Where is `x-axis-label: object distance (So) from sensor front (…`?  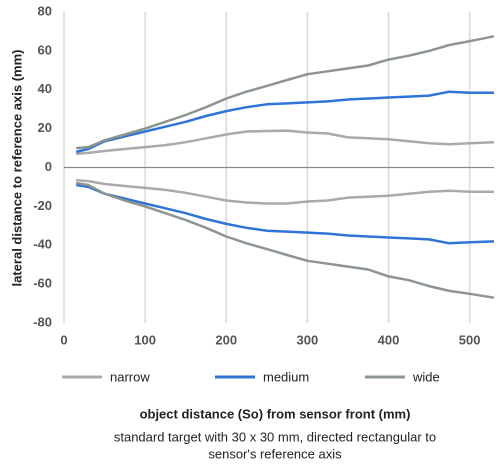
x-axis-label: object distance (So) from sensor front (… is located at coordinates (275, 413).